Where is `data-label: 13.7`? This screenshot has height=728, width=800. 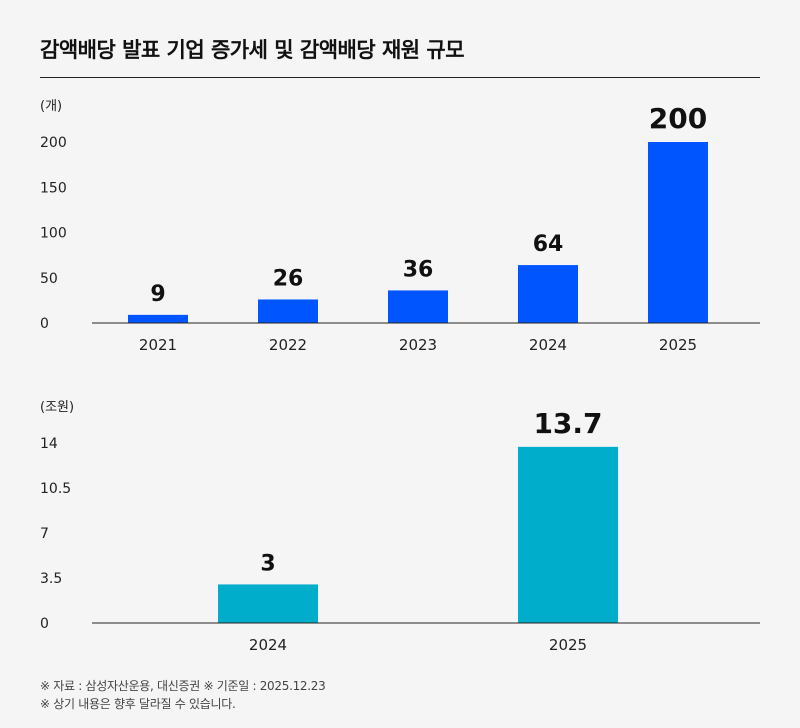
data-label: 13.7 is located at coordinates (567, 423).